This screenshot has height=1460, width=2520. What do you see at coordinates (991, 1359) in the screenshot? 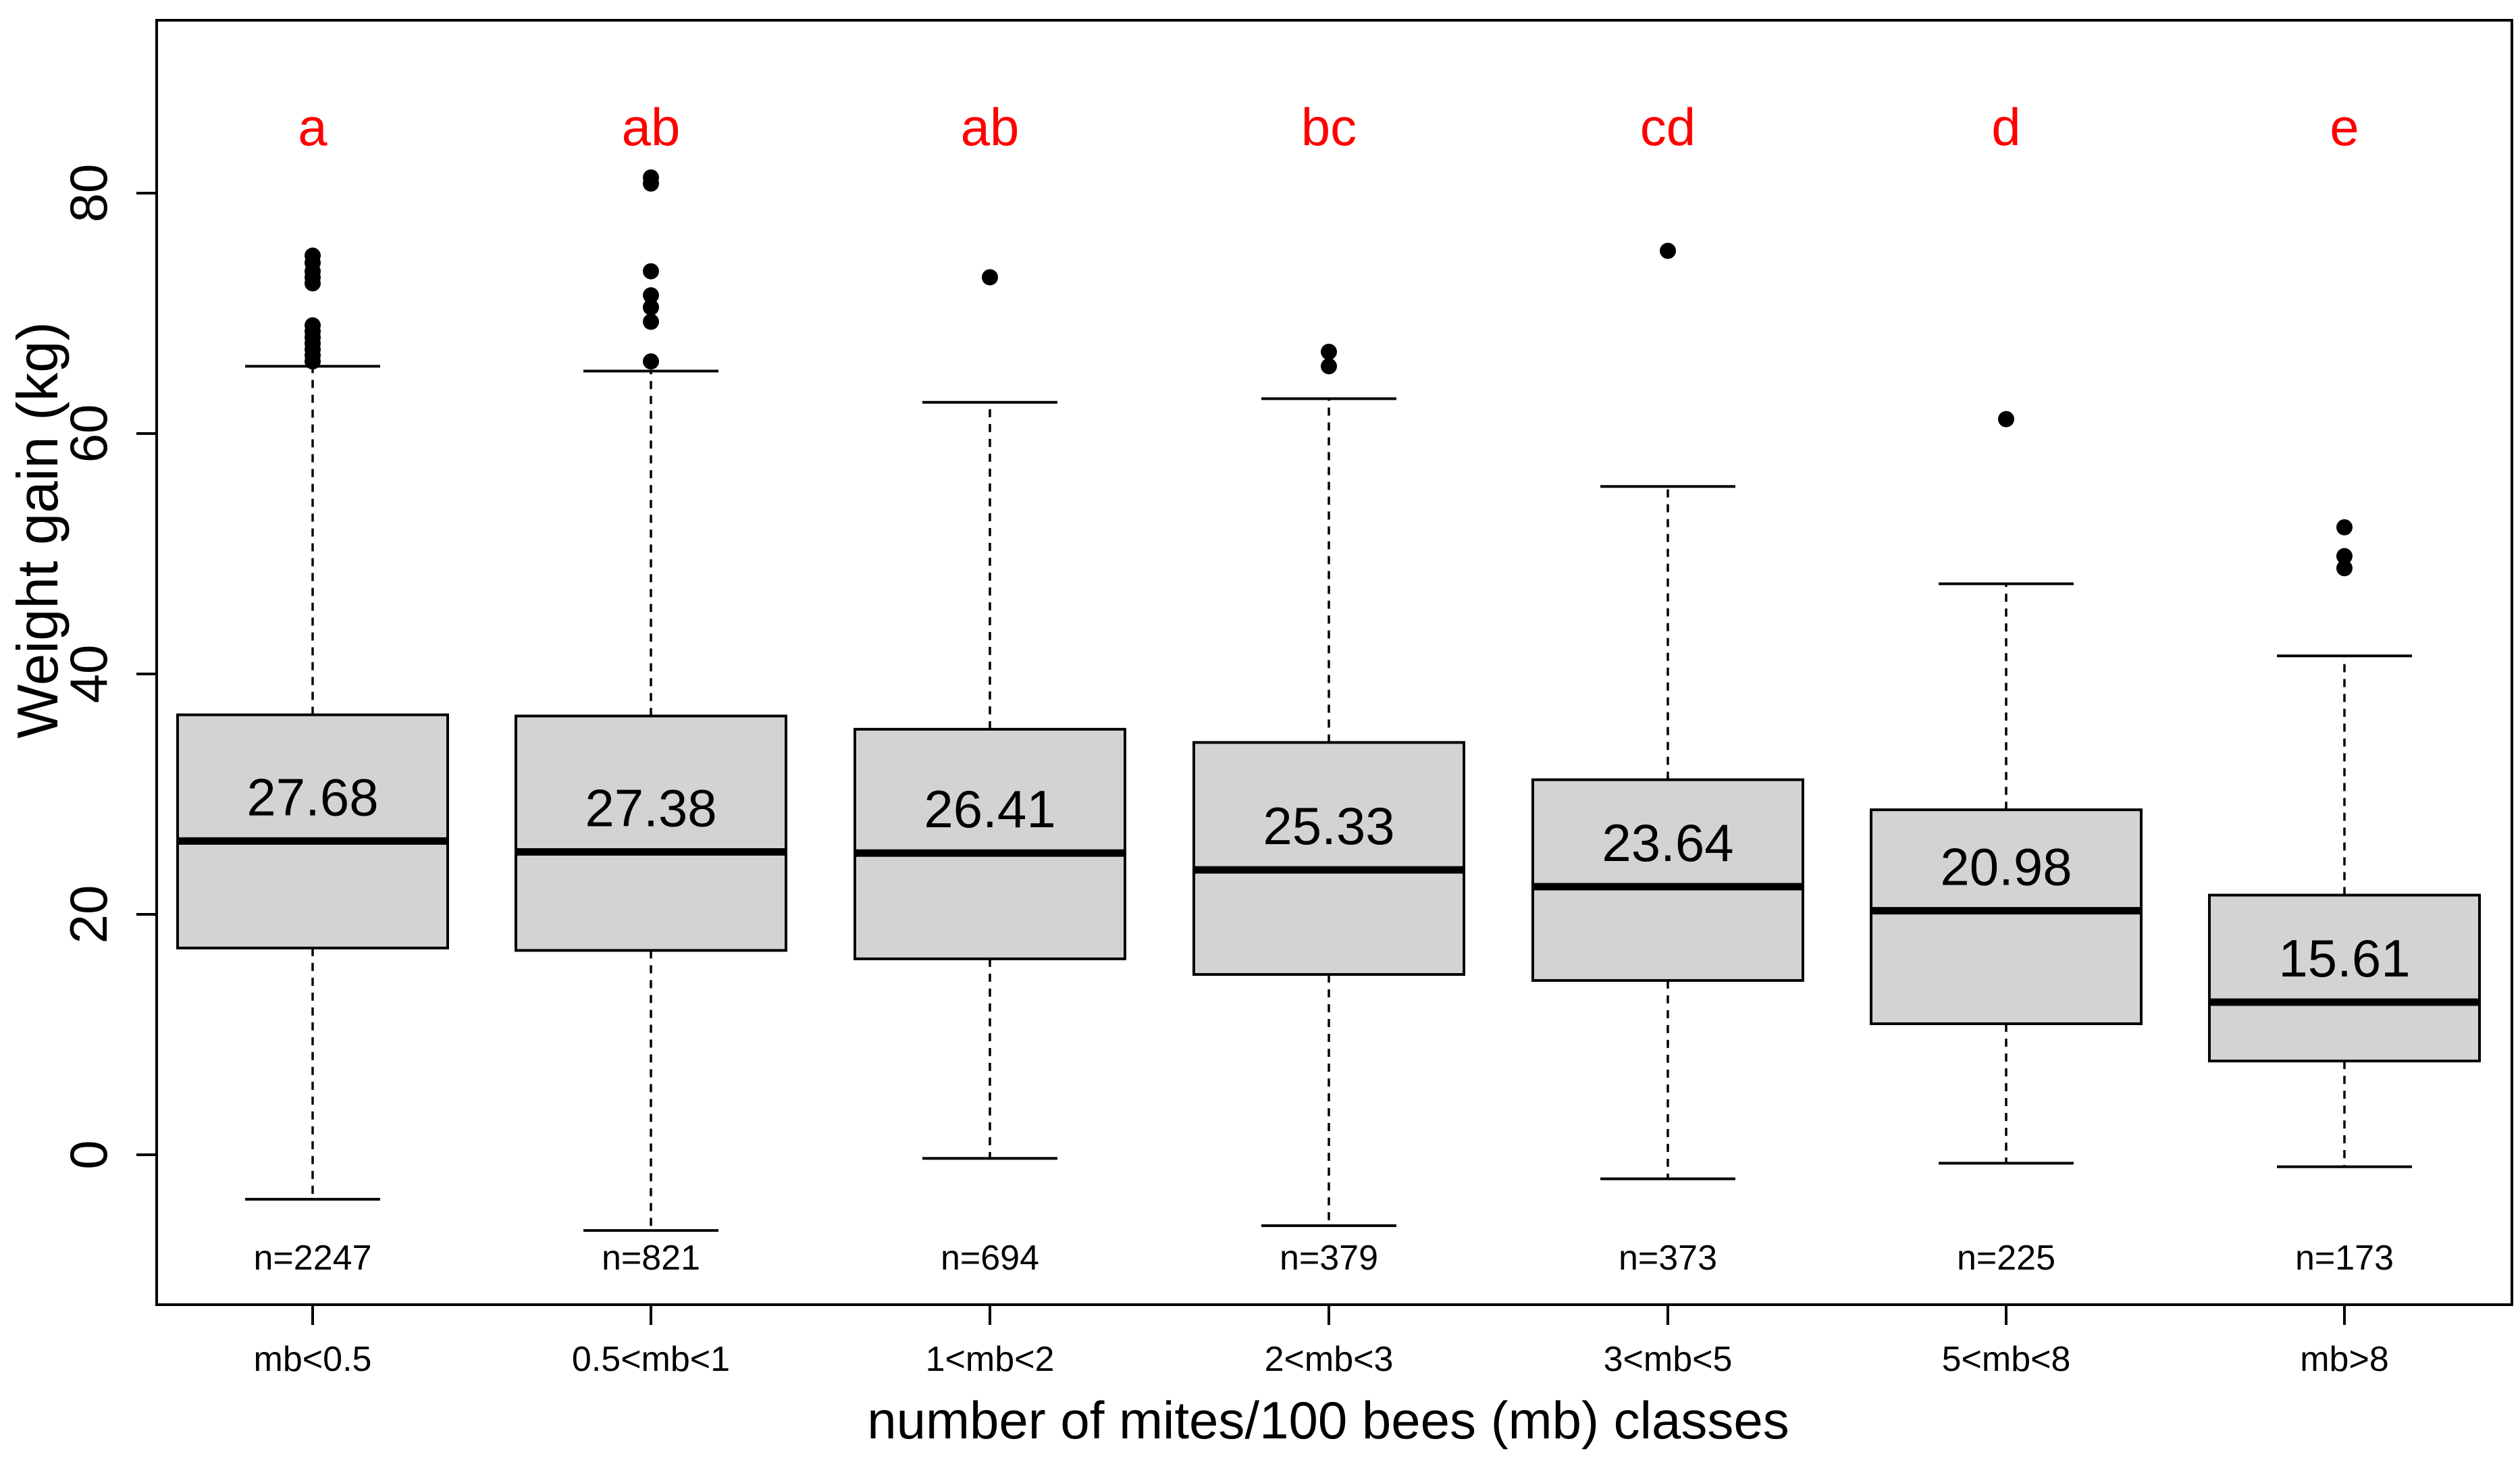
I see `x-tick-label: 1<mb<2` at bounding box center [991, 1359].